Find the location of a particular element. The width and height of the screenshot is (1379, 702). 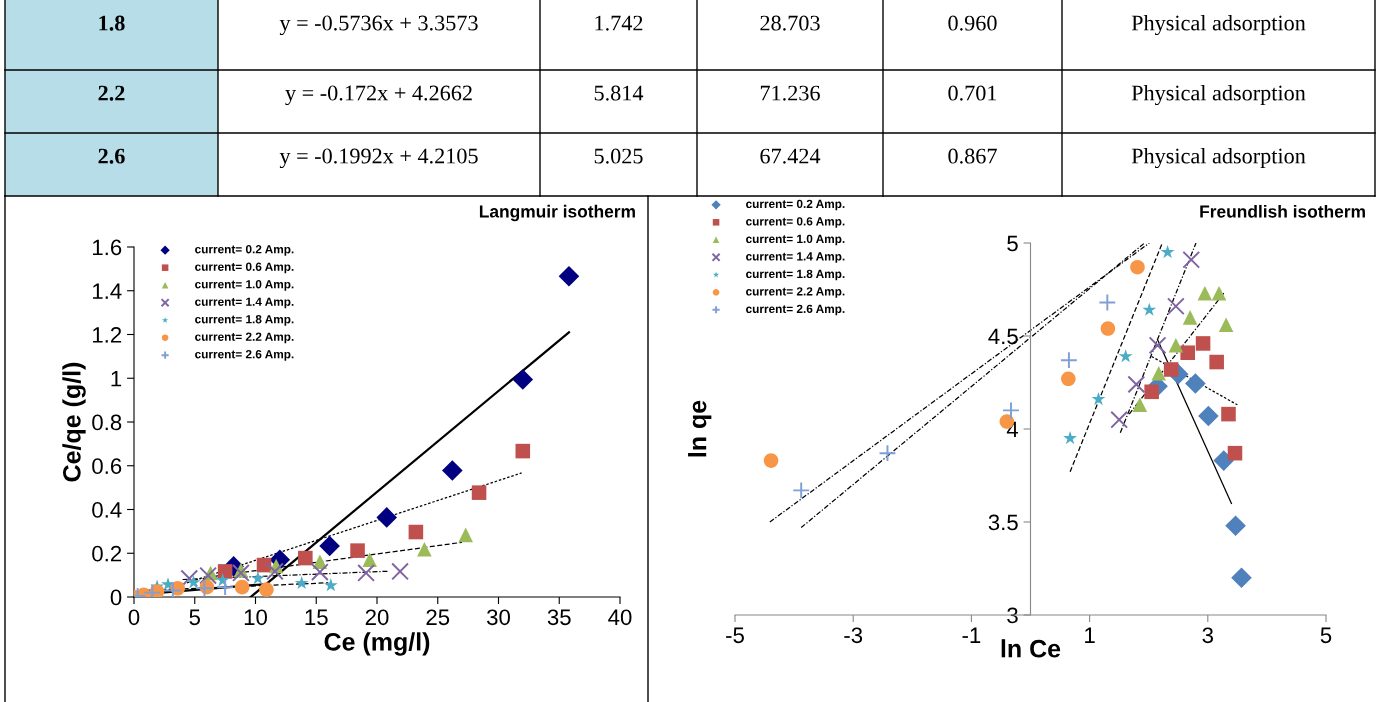

x-tick-label: 35 is located at coordinates (559, 617).